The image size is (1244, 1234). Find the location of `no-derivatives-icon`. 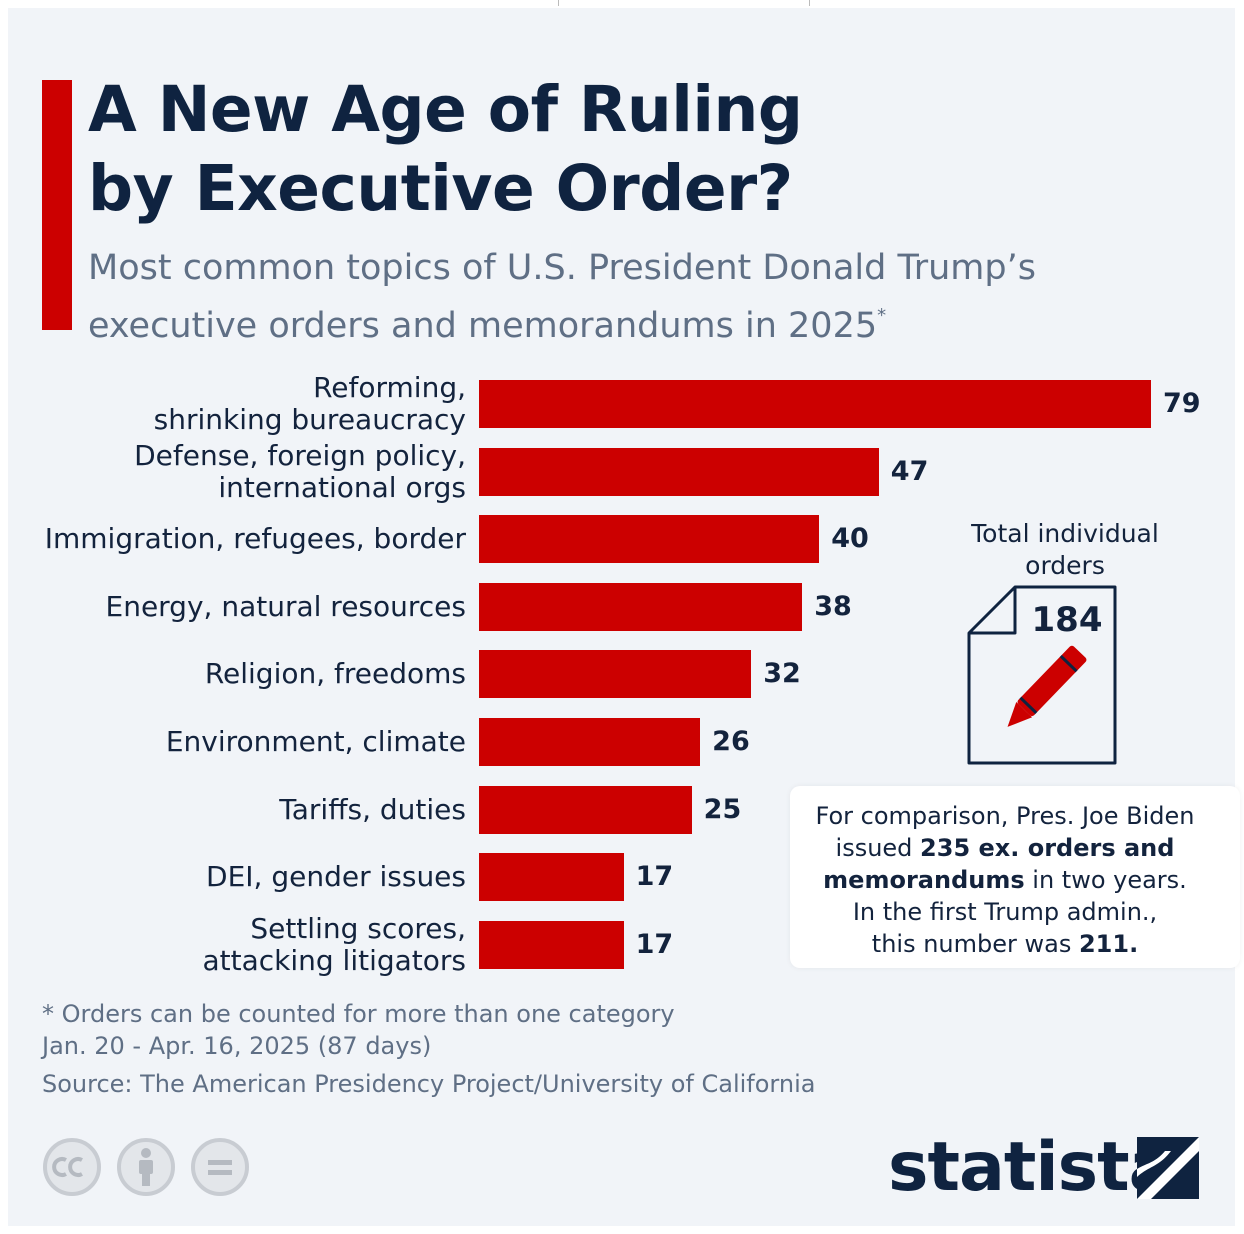

no-derivatives-icon is located at coordinates (220, 1167).